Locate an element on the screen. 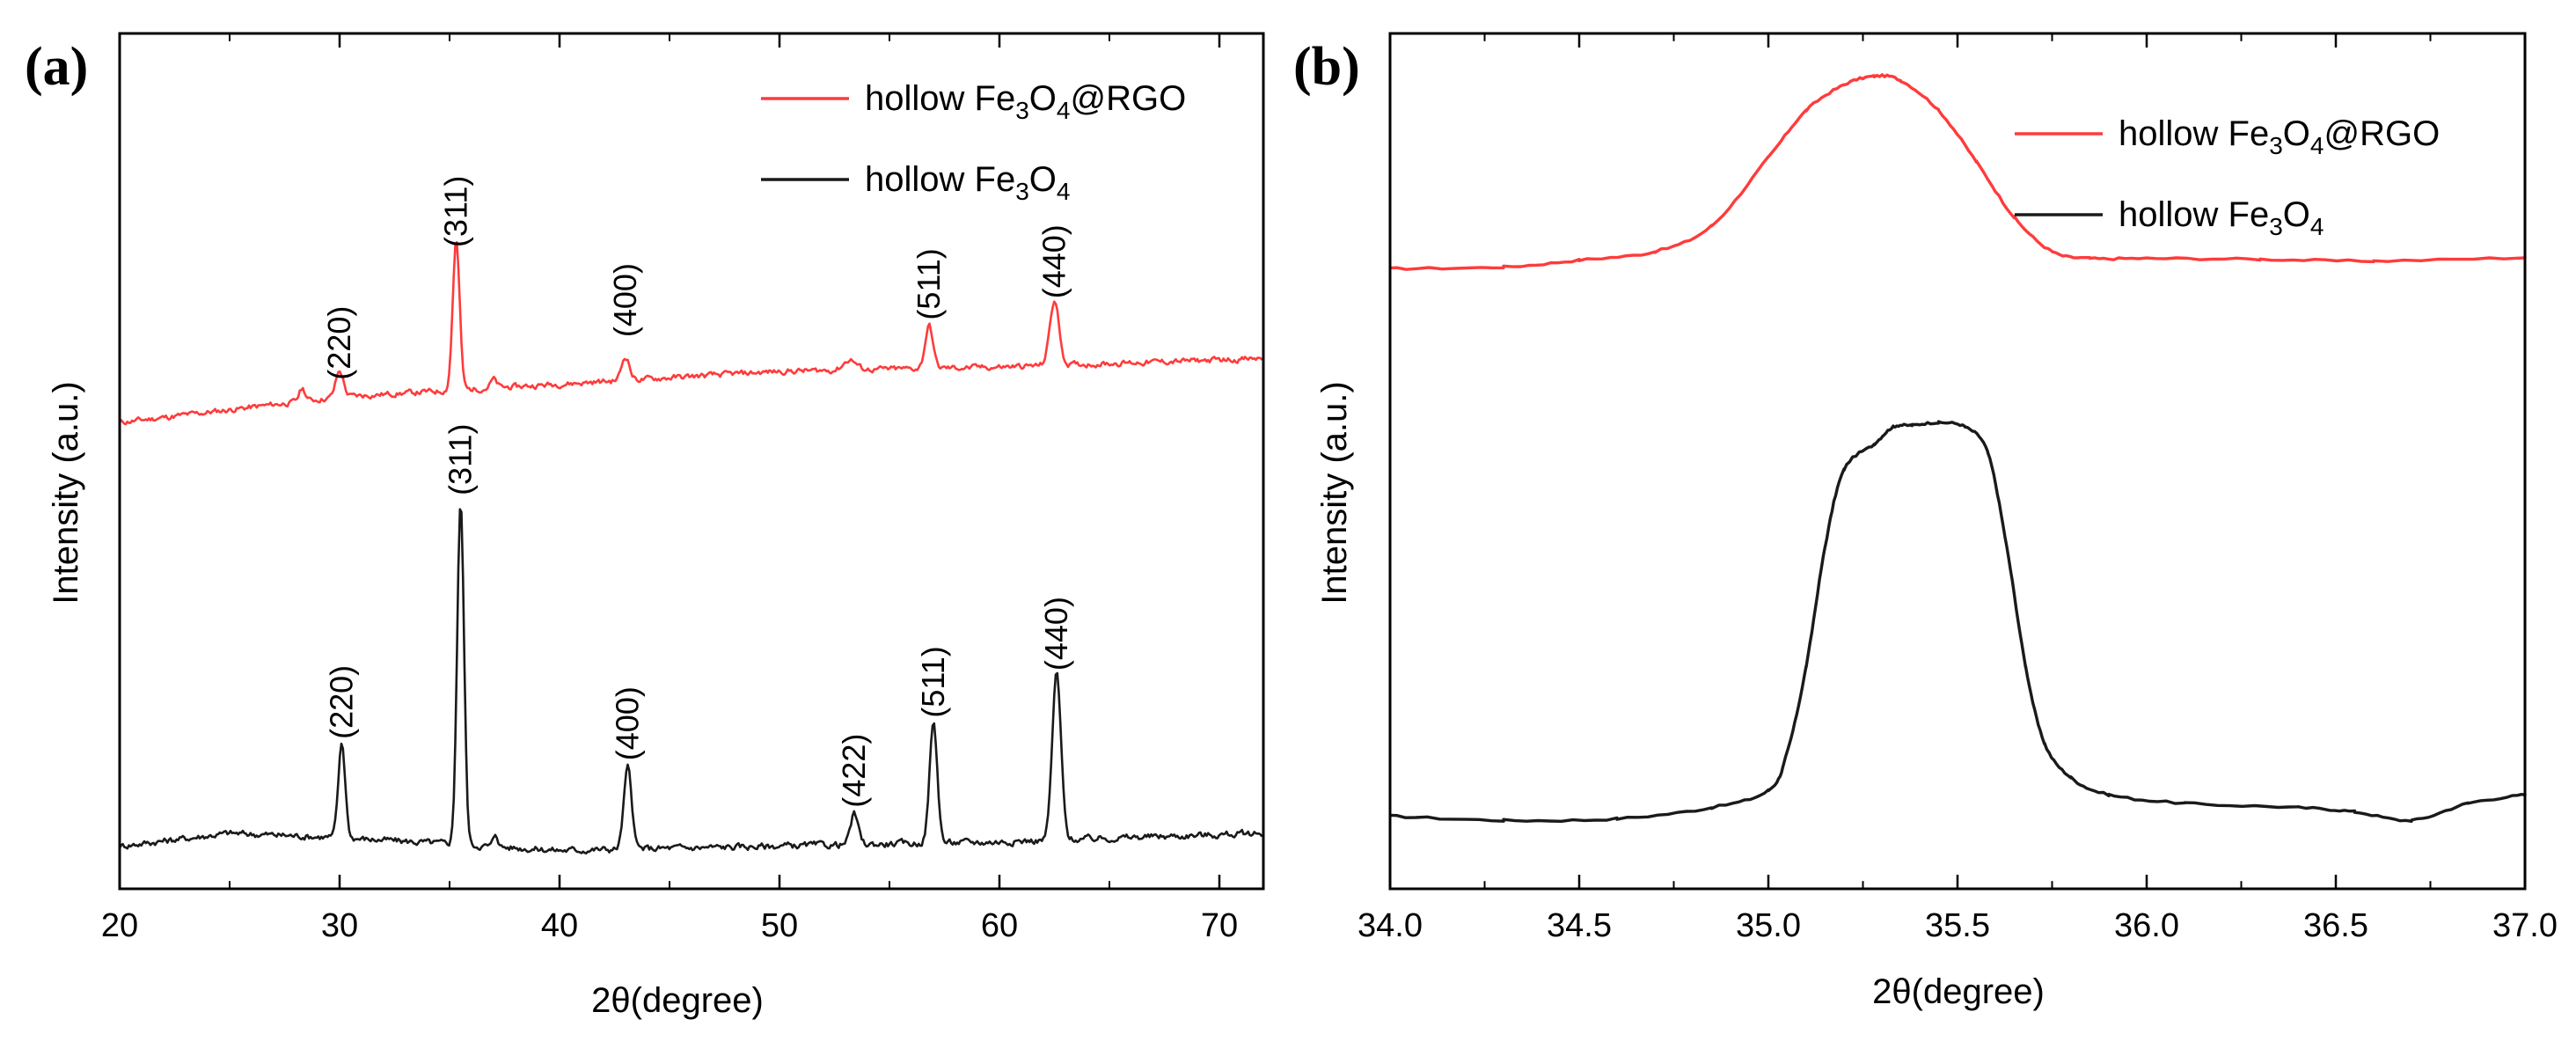  panel-b-x-axis-label: 2θ(degree) is located at coordinates (1958, 991).